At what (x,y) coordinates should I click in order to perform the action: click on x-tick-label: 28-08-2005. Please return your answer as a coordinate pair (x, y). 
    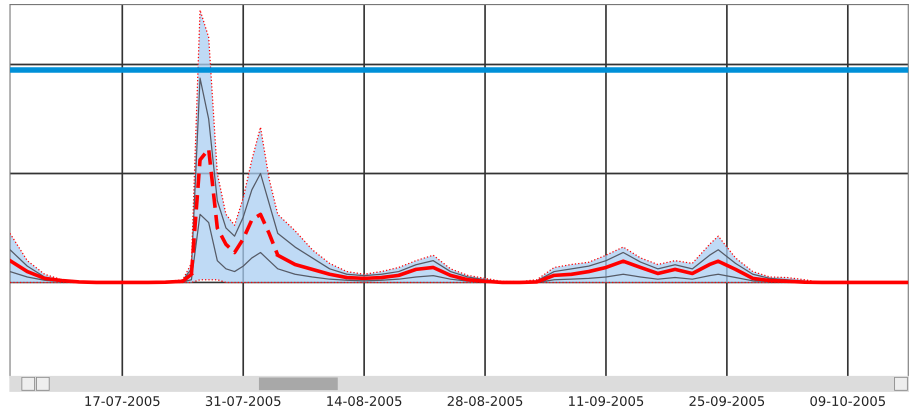
    Looking at the image, I should click on (485, 401).